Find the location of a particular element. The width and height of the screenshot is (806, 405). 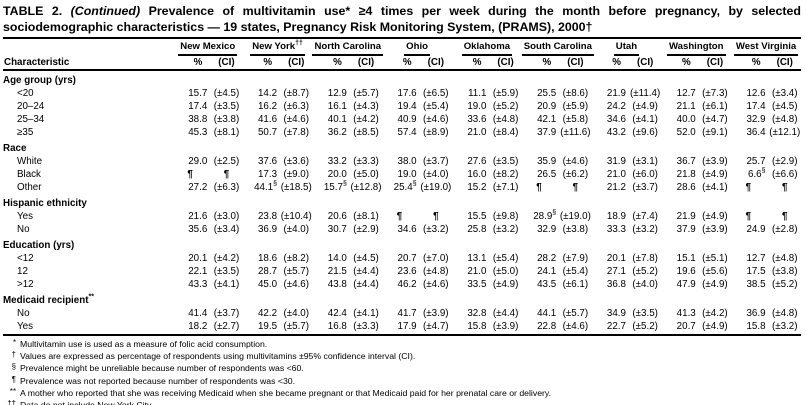

table-bottom-rule is located at coordinates (402, 335).